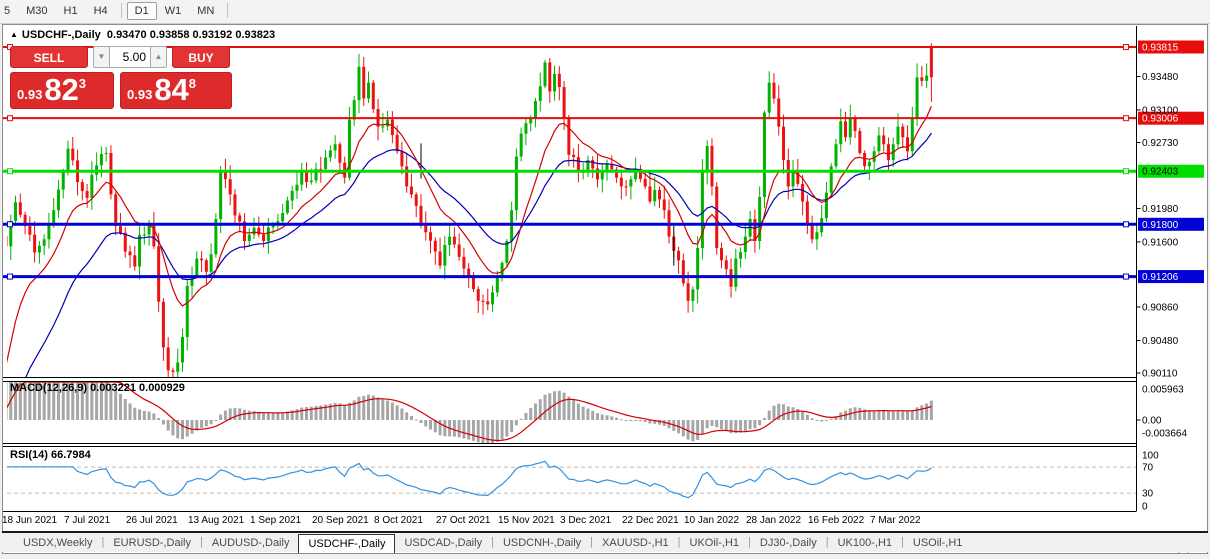 This screenshot has height=559, width=1210. I want to click on timeframe-H4: H4, so click(100, 11).